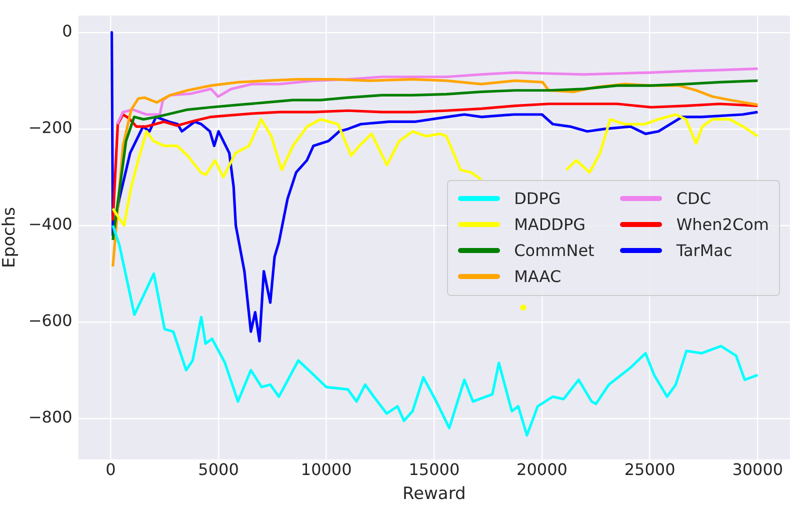 Image resolution: width=793 pixels, height=509 pixels. I want to click on legend-label: MAAC, so click(538, 277).